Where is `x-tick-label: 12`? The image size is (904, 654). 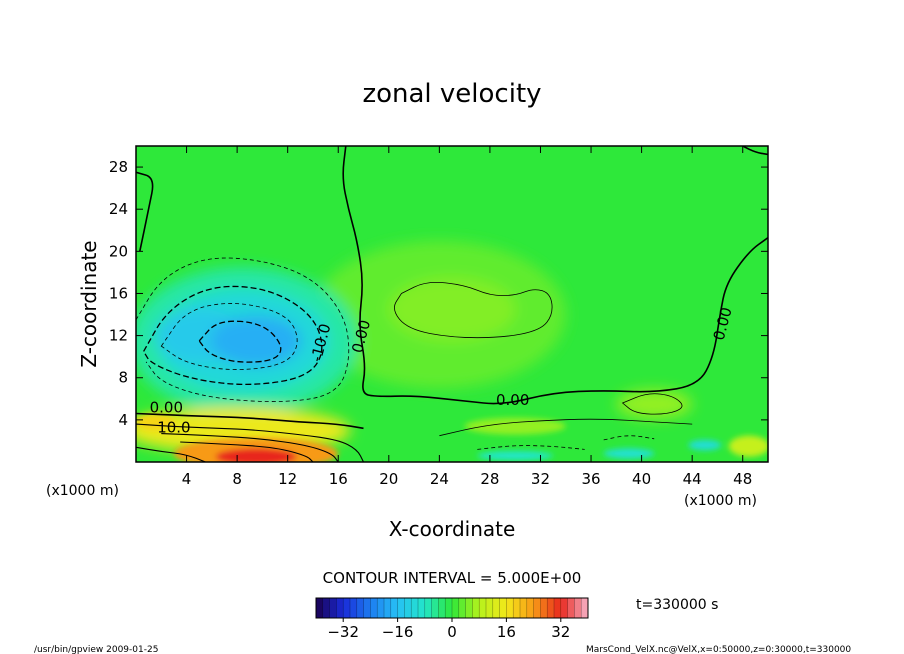 x-tick-label: 12 is located at coordinates (287, 479).